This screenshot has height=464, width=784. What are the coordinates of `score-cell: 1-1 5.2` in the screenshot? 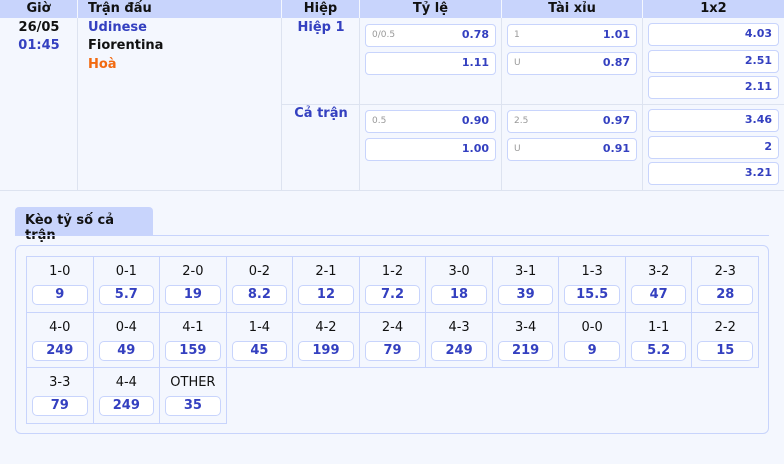 It's located at (658, 339).